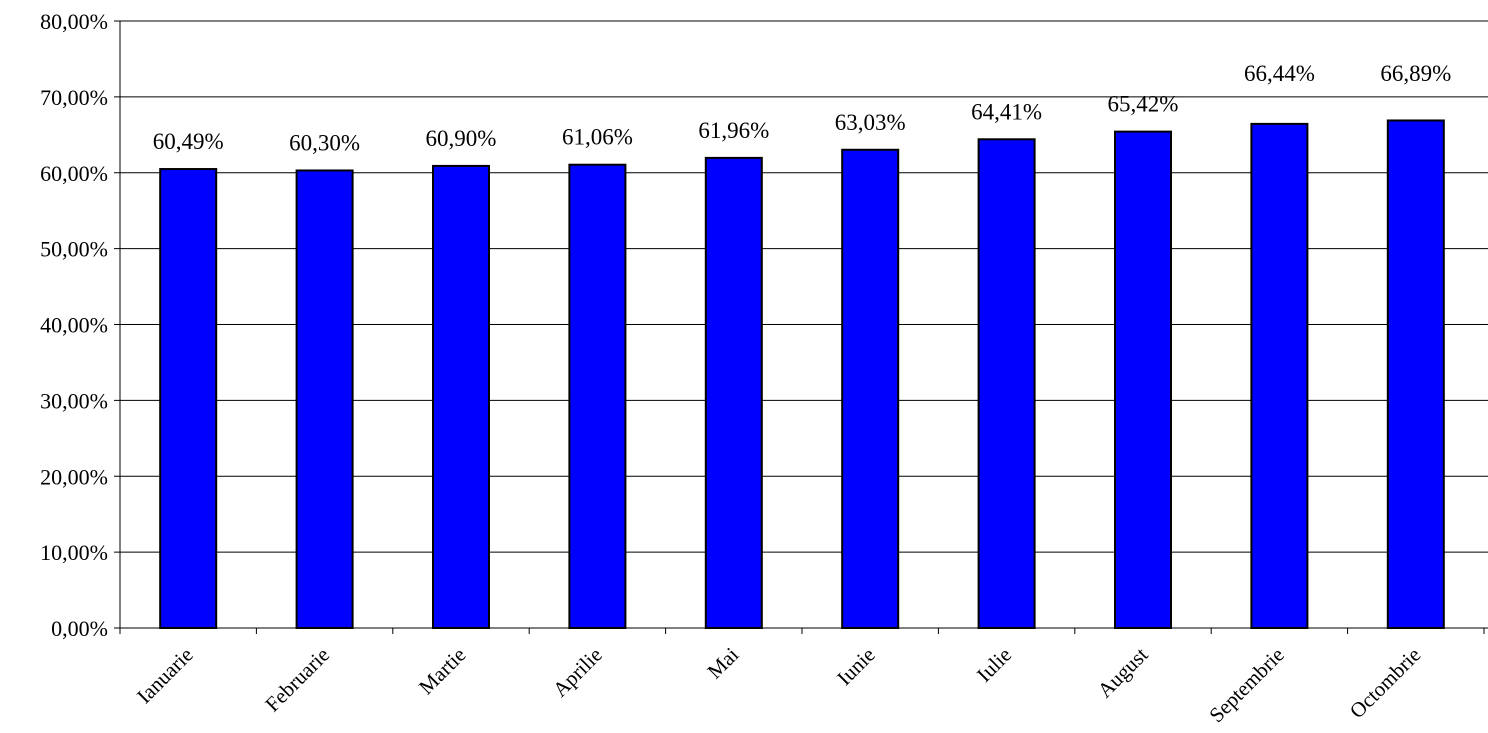  Describe the element at coordinates (870, 388) in the screenshot. I see `bar-iunie` at that location.